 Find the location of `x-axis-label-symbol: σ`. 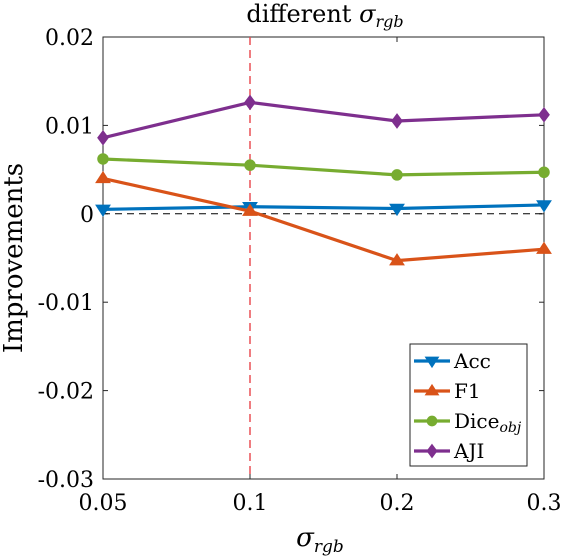

x-axis-label-symbol: σ is located at coordinates (305, 538).